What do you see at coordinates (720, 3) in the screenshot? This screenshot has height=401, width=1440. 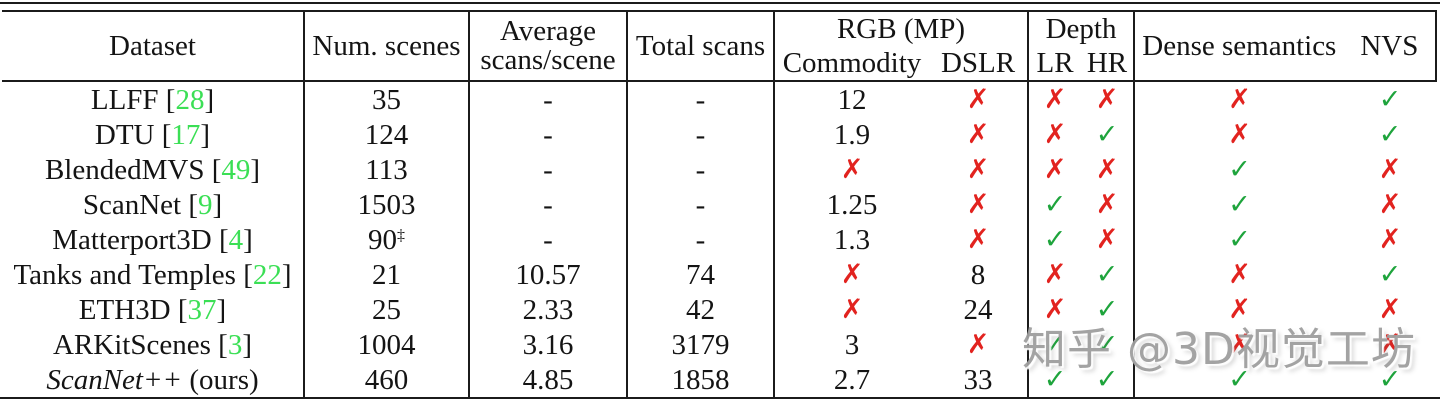 I see `table-top-rule` at bounding box center [720, 3].